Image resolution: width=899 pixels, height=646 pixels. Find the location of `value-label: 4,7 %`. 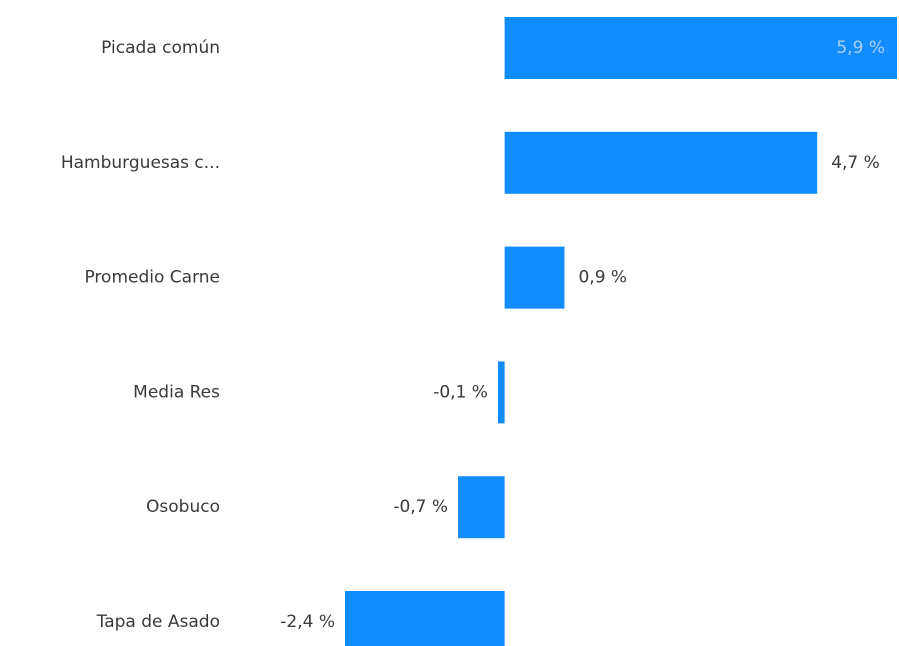

value-label: 4,7 % is located at coordinates (855, 163).